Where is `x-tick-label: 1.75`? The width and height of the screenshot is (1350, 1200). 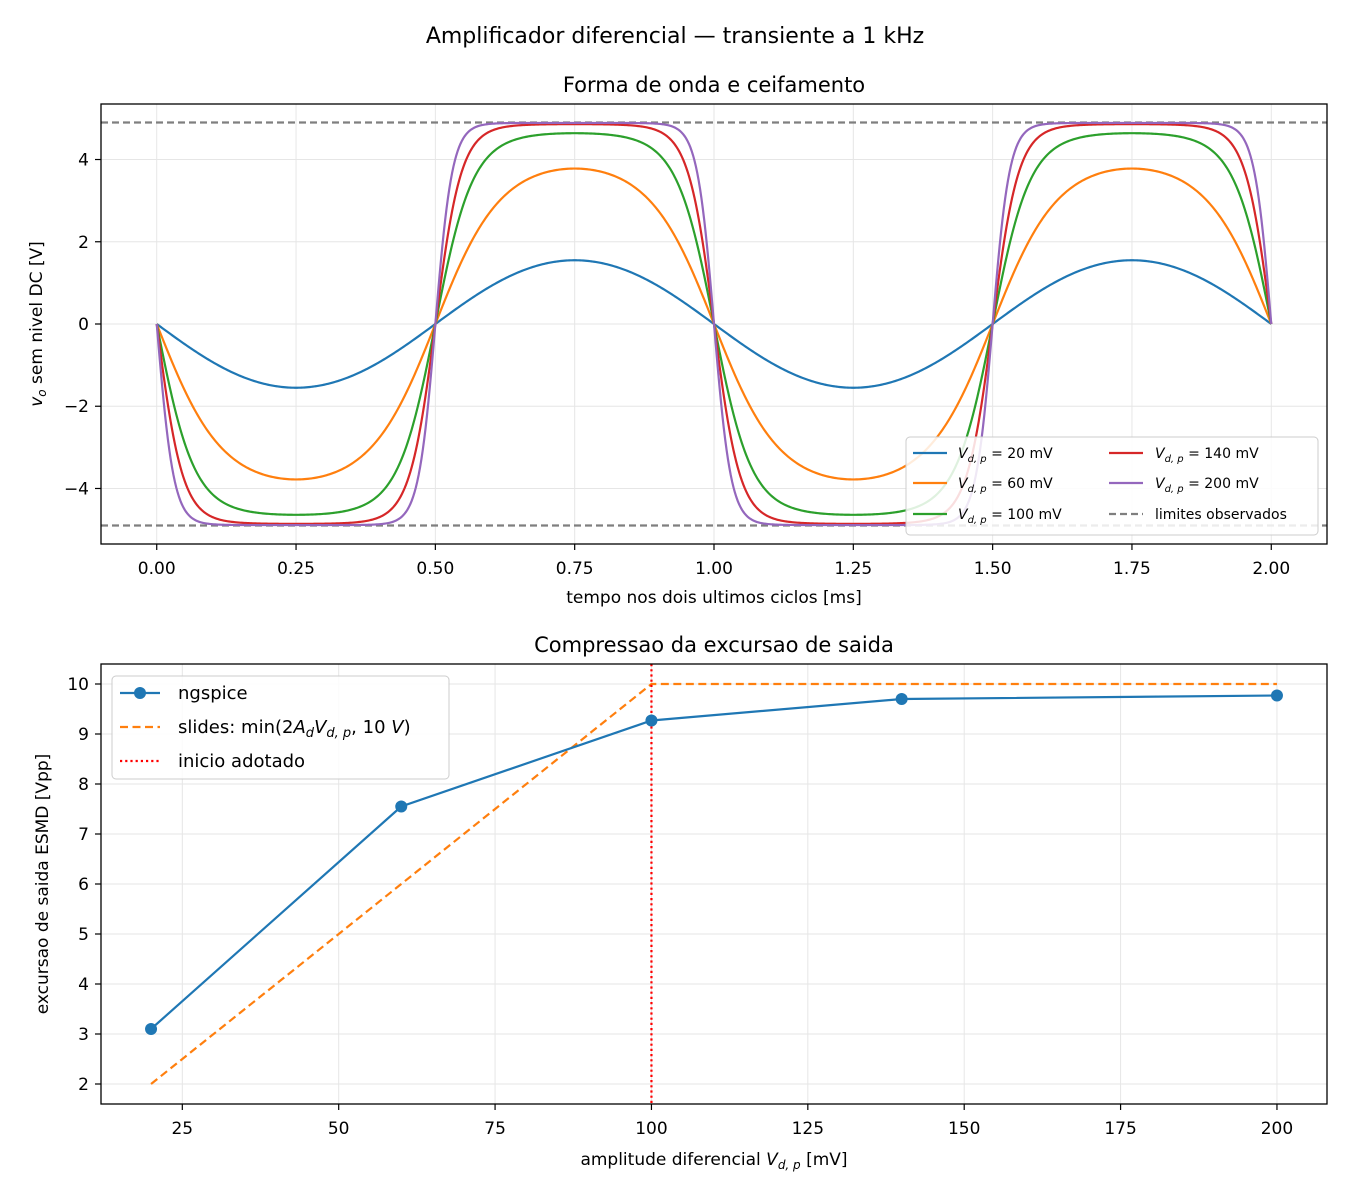
x-tick-label: 1.75 is located at coordinates (1132, 569).